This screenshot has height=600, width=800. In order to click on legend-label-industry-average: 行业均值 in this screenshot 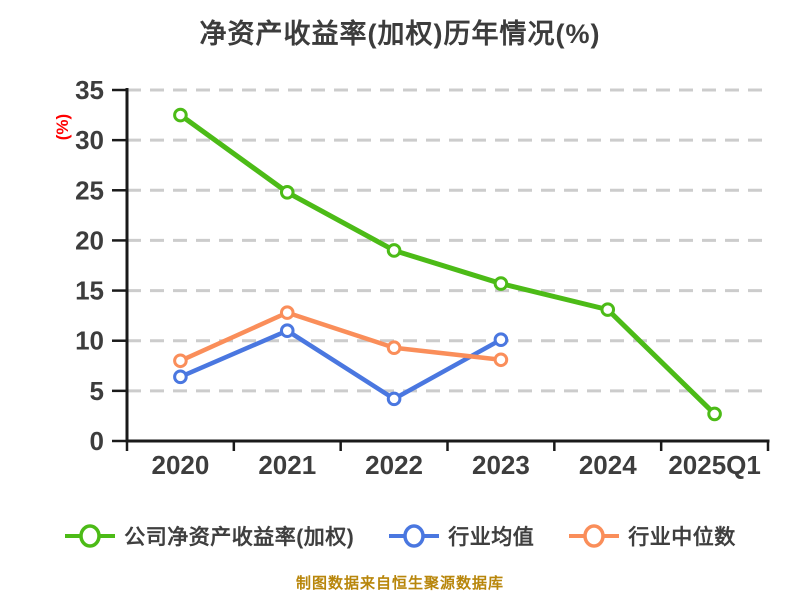, I will do `click(491, 537)`.